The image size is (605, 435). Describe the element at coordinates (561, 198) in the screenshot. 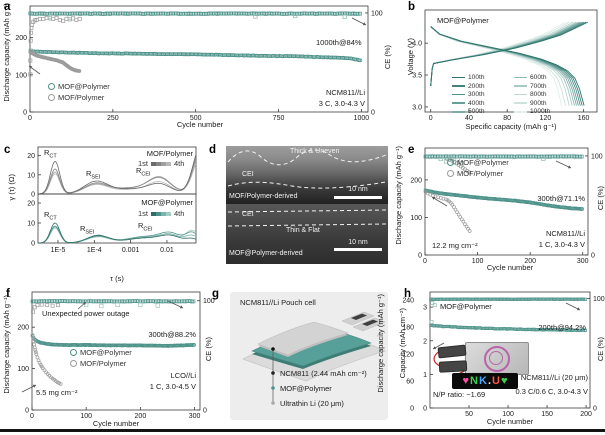

I see `panel-e-retention-note: 300th@71.1%` at that location.